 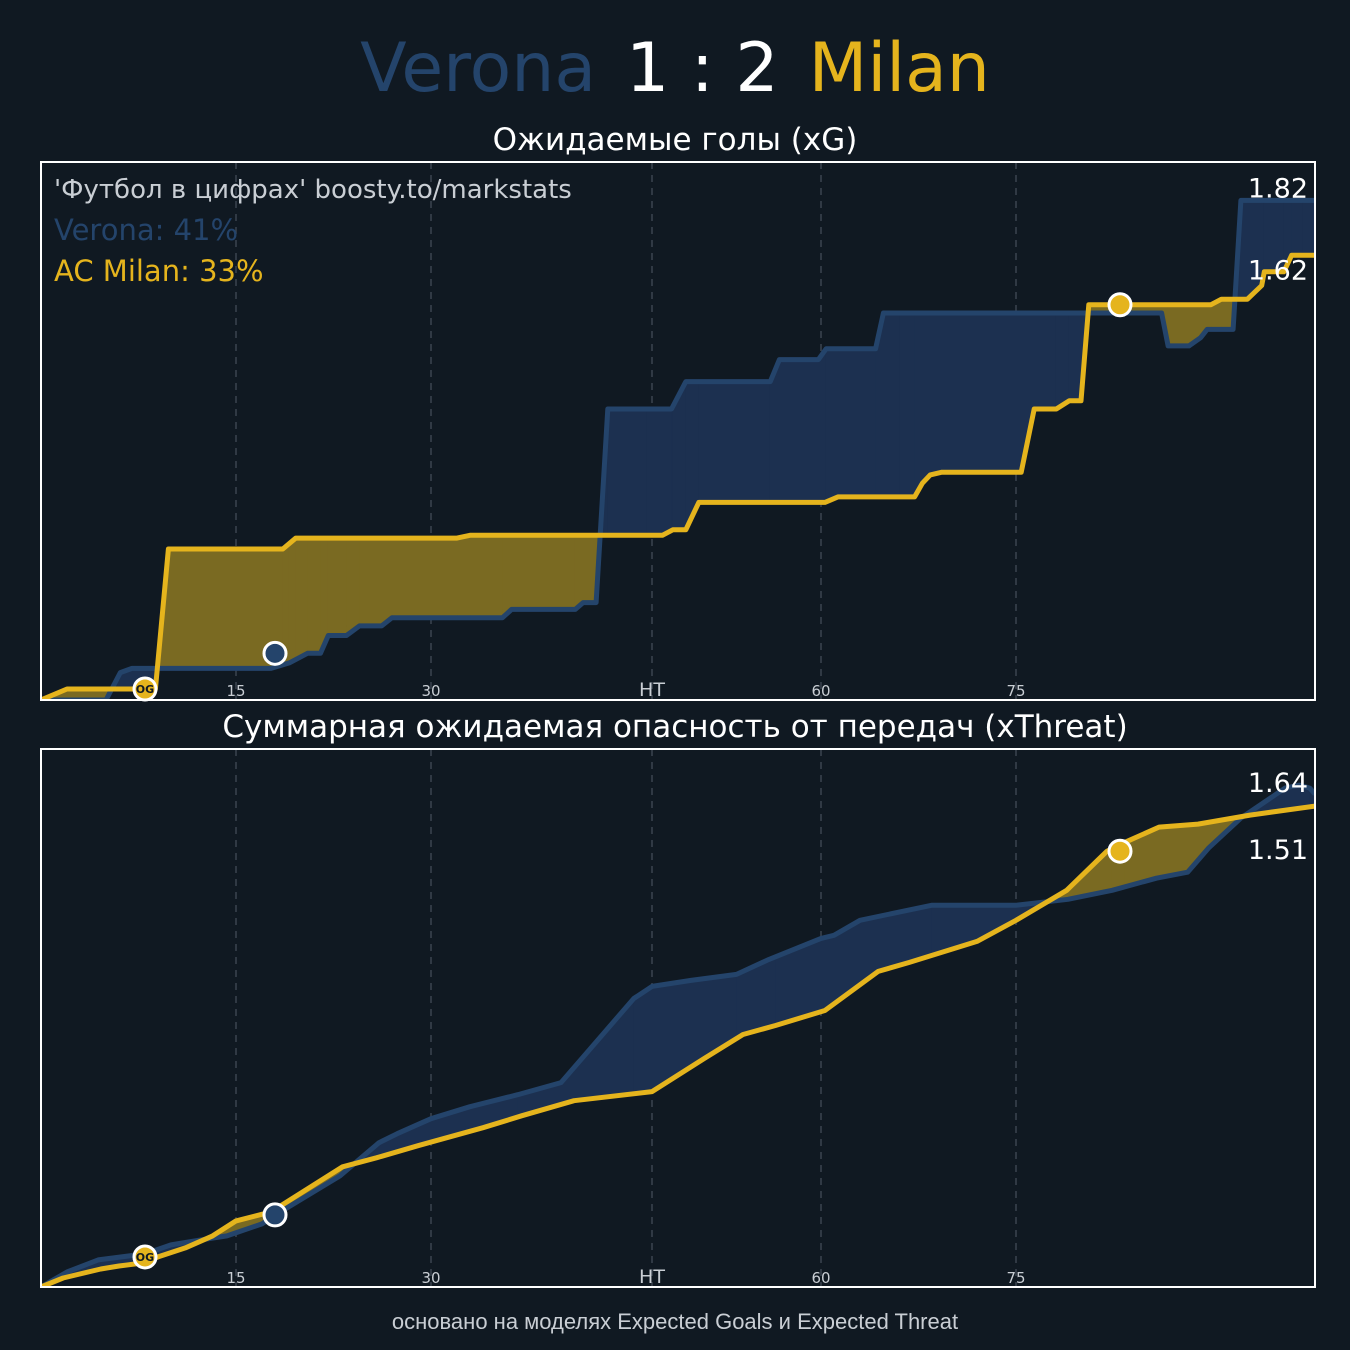 I want to click on legend-entry-away: AC Milan: 33%, so click(x=159, y=271).